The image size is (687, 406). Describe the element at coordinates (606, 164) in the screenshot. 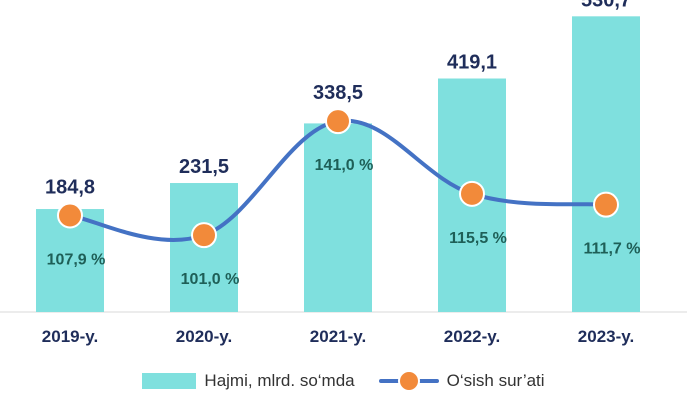

I see `bar-2023-y.` at that location.